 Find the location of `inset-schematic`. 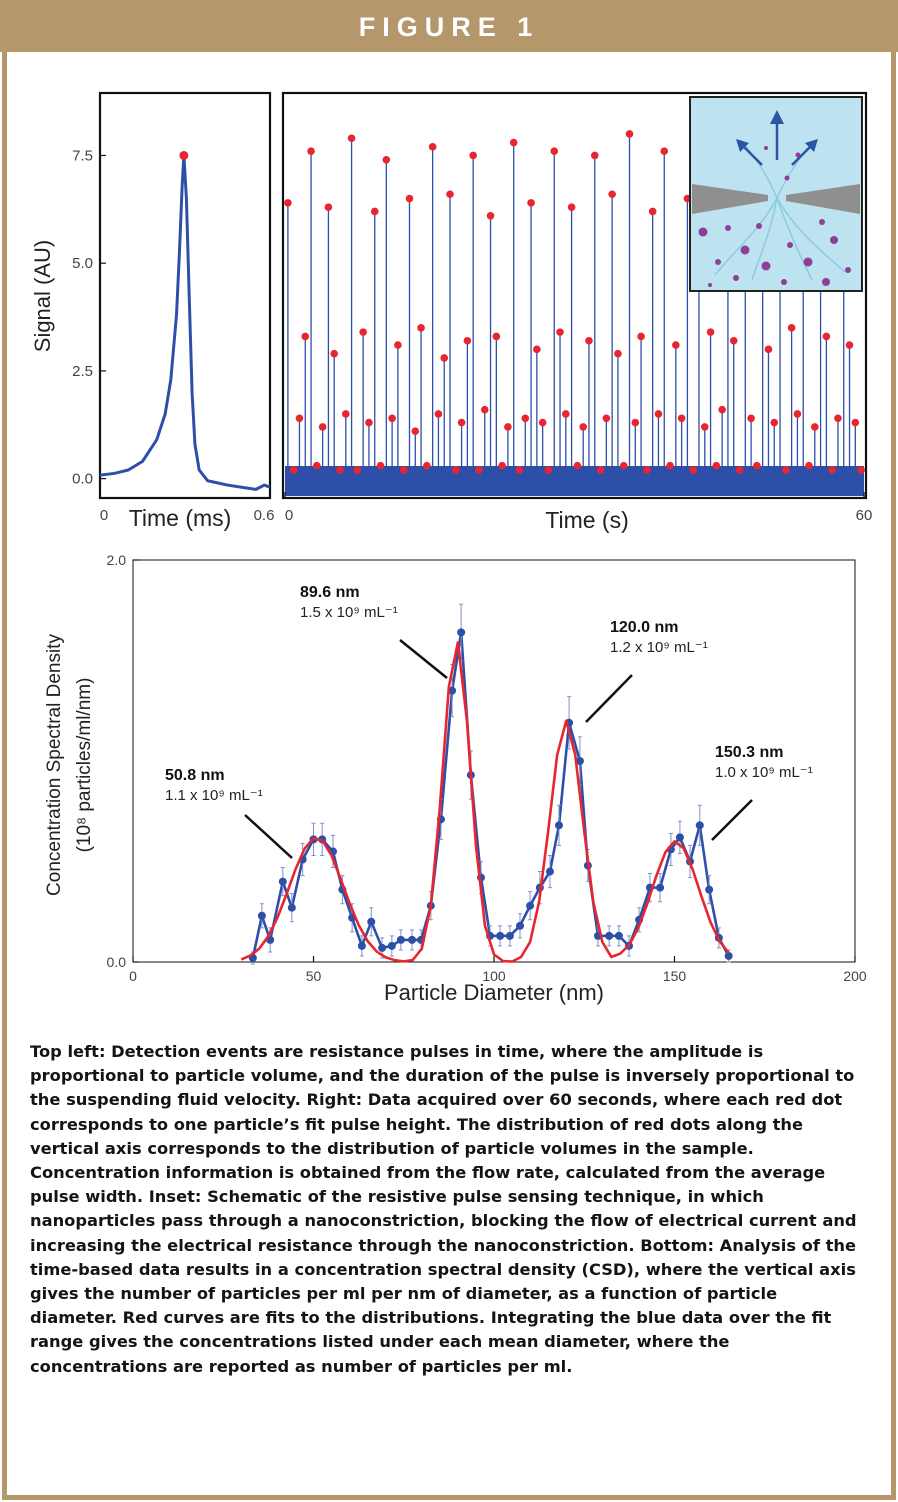

inset-schematic is located at coordinates (776, 194).